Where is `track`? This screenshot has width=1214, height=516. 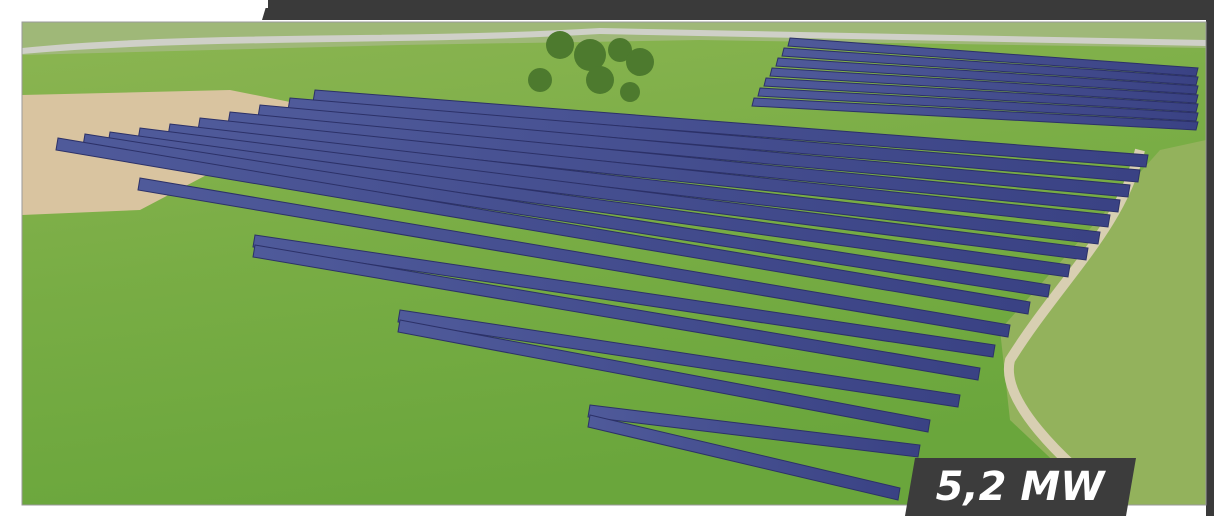 track is located at coordinates (1074, 328).